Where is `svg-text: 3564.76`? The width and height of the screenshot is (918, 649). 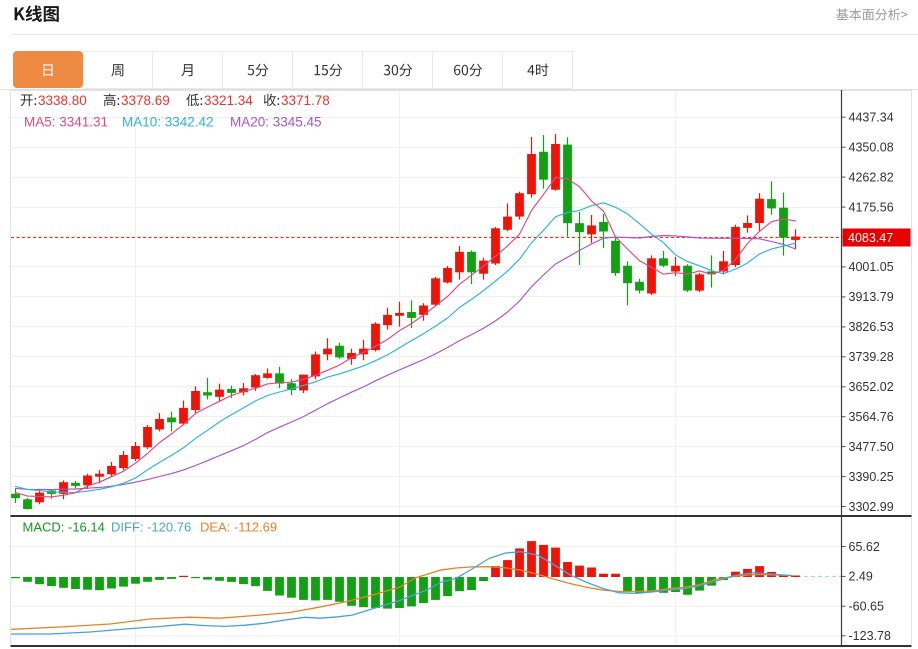 svg-text: 3564.76 is located at coordinates (871, 417).